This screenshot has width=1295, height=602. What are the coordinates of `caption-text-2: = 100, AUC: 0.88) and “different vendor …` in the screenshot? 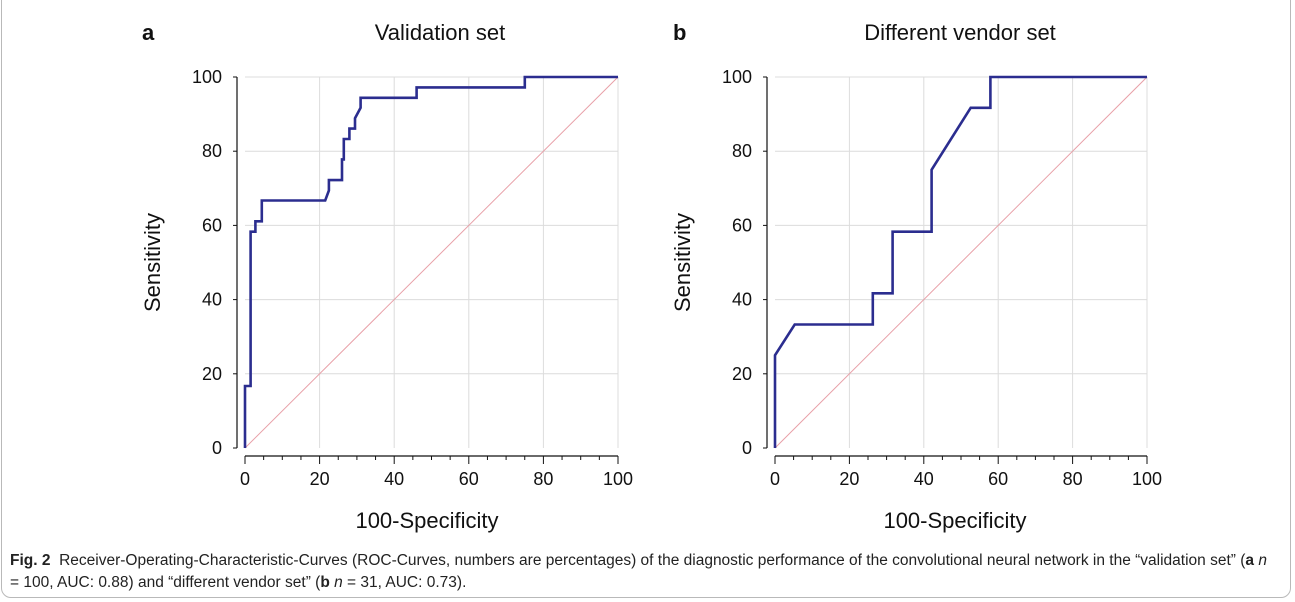 It's located at (165, 582).